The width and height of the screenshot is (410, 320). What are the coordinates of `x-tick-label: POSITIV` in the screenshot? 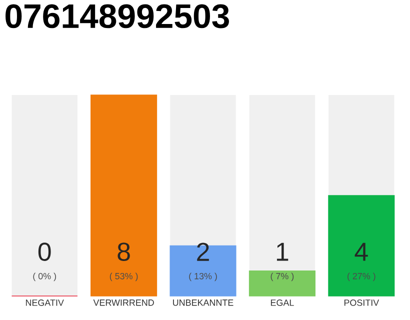 It's located at (362, 303).